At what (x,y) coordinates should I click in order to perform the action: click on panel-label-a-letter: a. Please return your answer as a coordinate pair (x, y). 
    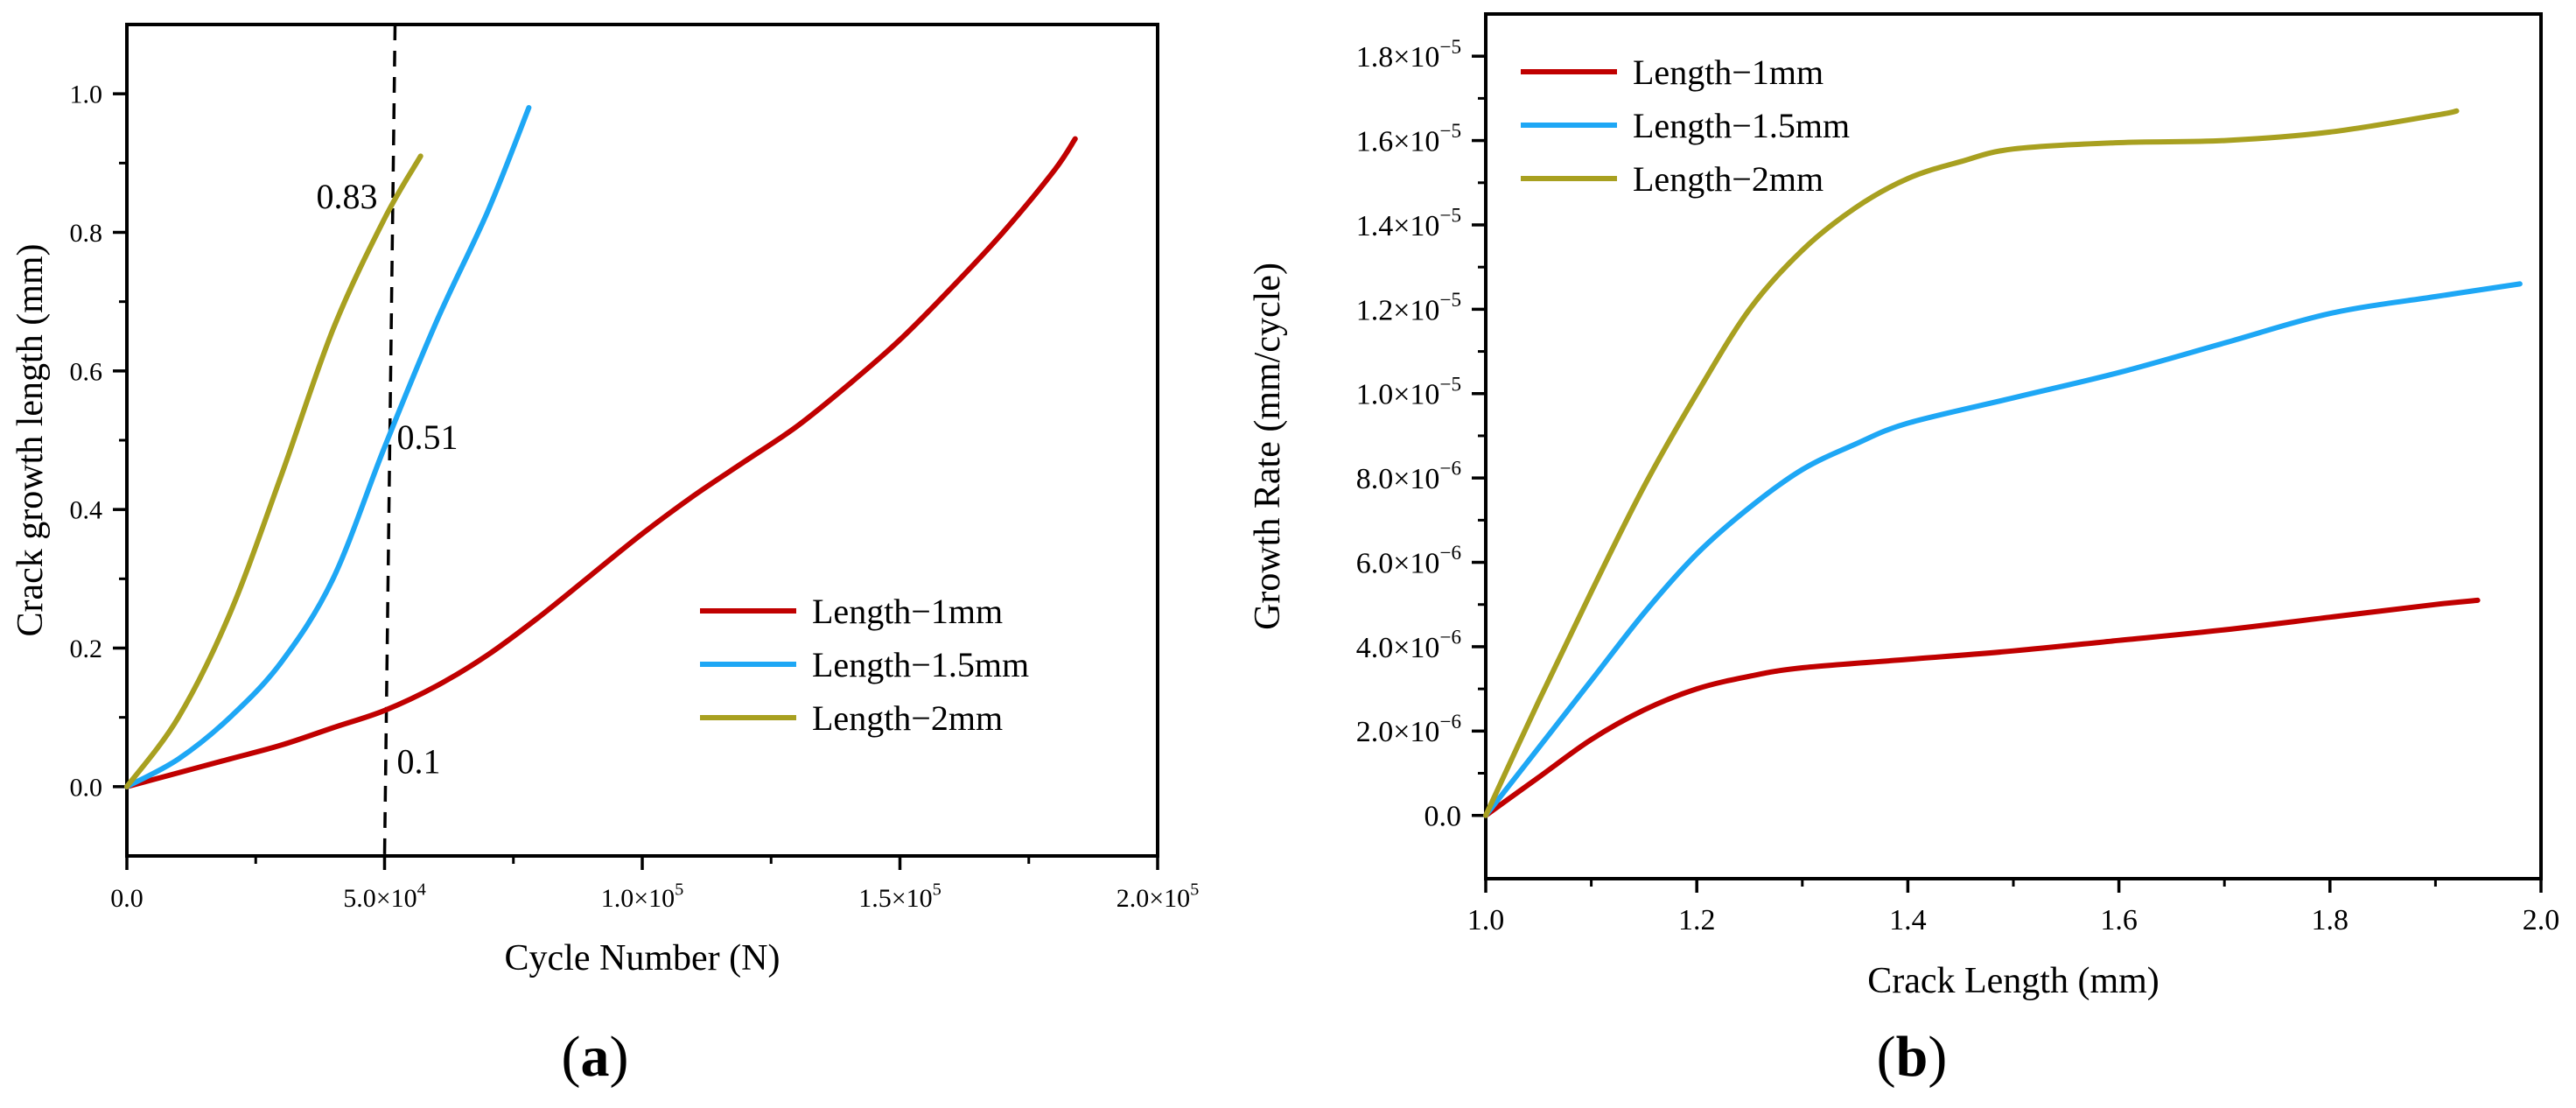
    Looking at the image, I should click on (595, 1057).